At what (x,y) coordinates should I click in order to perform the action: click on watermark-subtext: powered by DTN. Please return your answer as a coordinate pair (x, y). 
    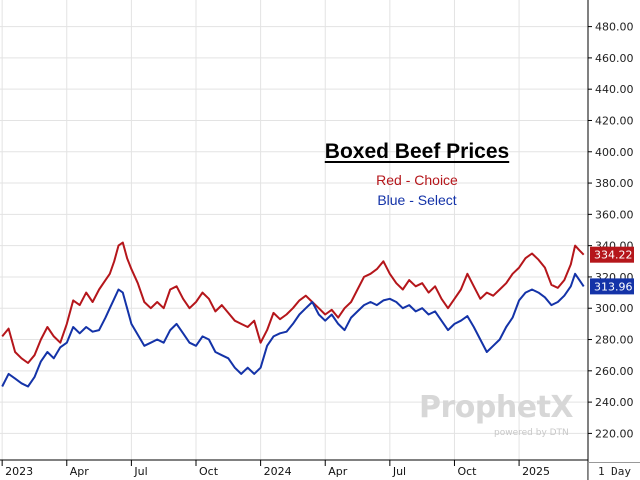
    Looking at the image, I should click on (531, 433).